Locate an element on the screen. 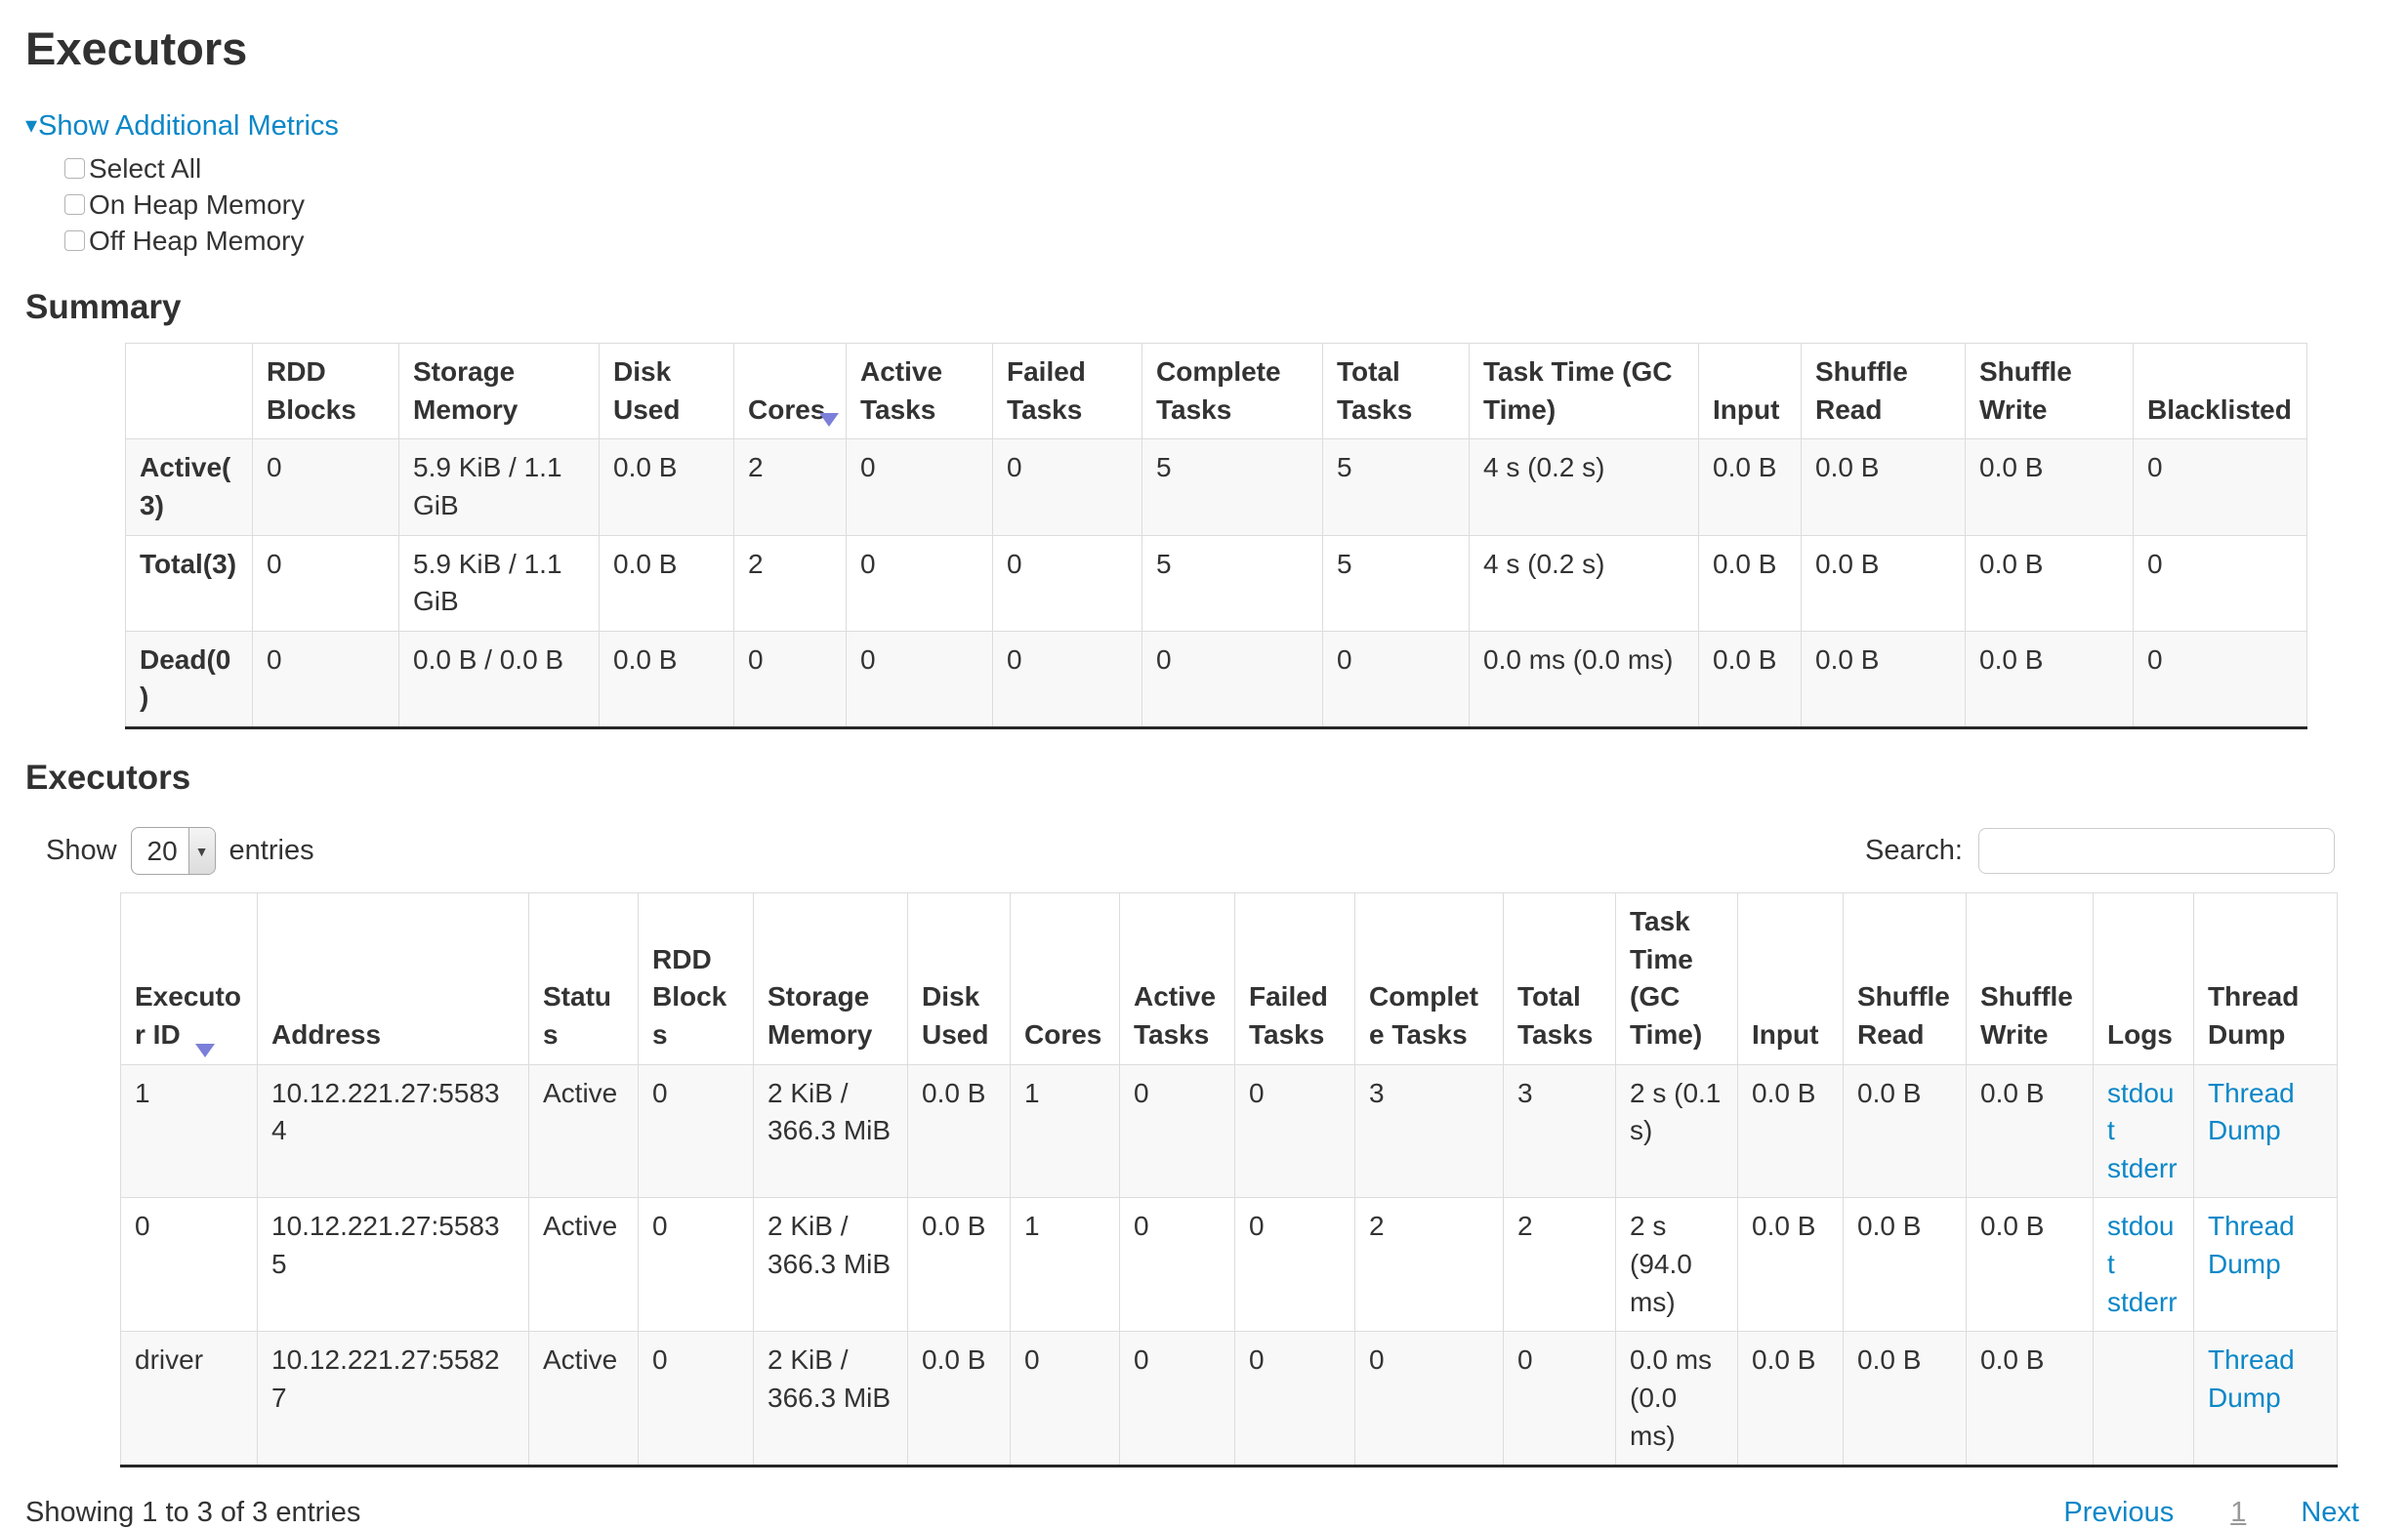 The height and width of the screenshot is (1529, 2408). column-header-label: RDD Blocks is located at coordinates (311, 390).